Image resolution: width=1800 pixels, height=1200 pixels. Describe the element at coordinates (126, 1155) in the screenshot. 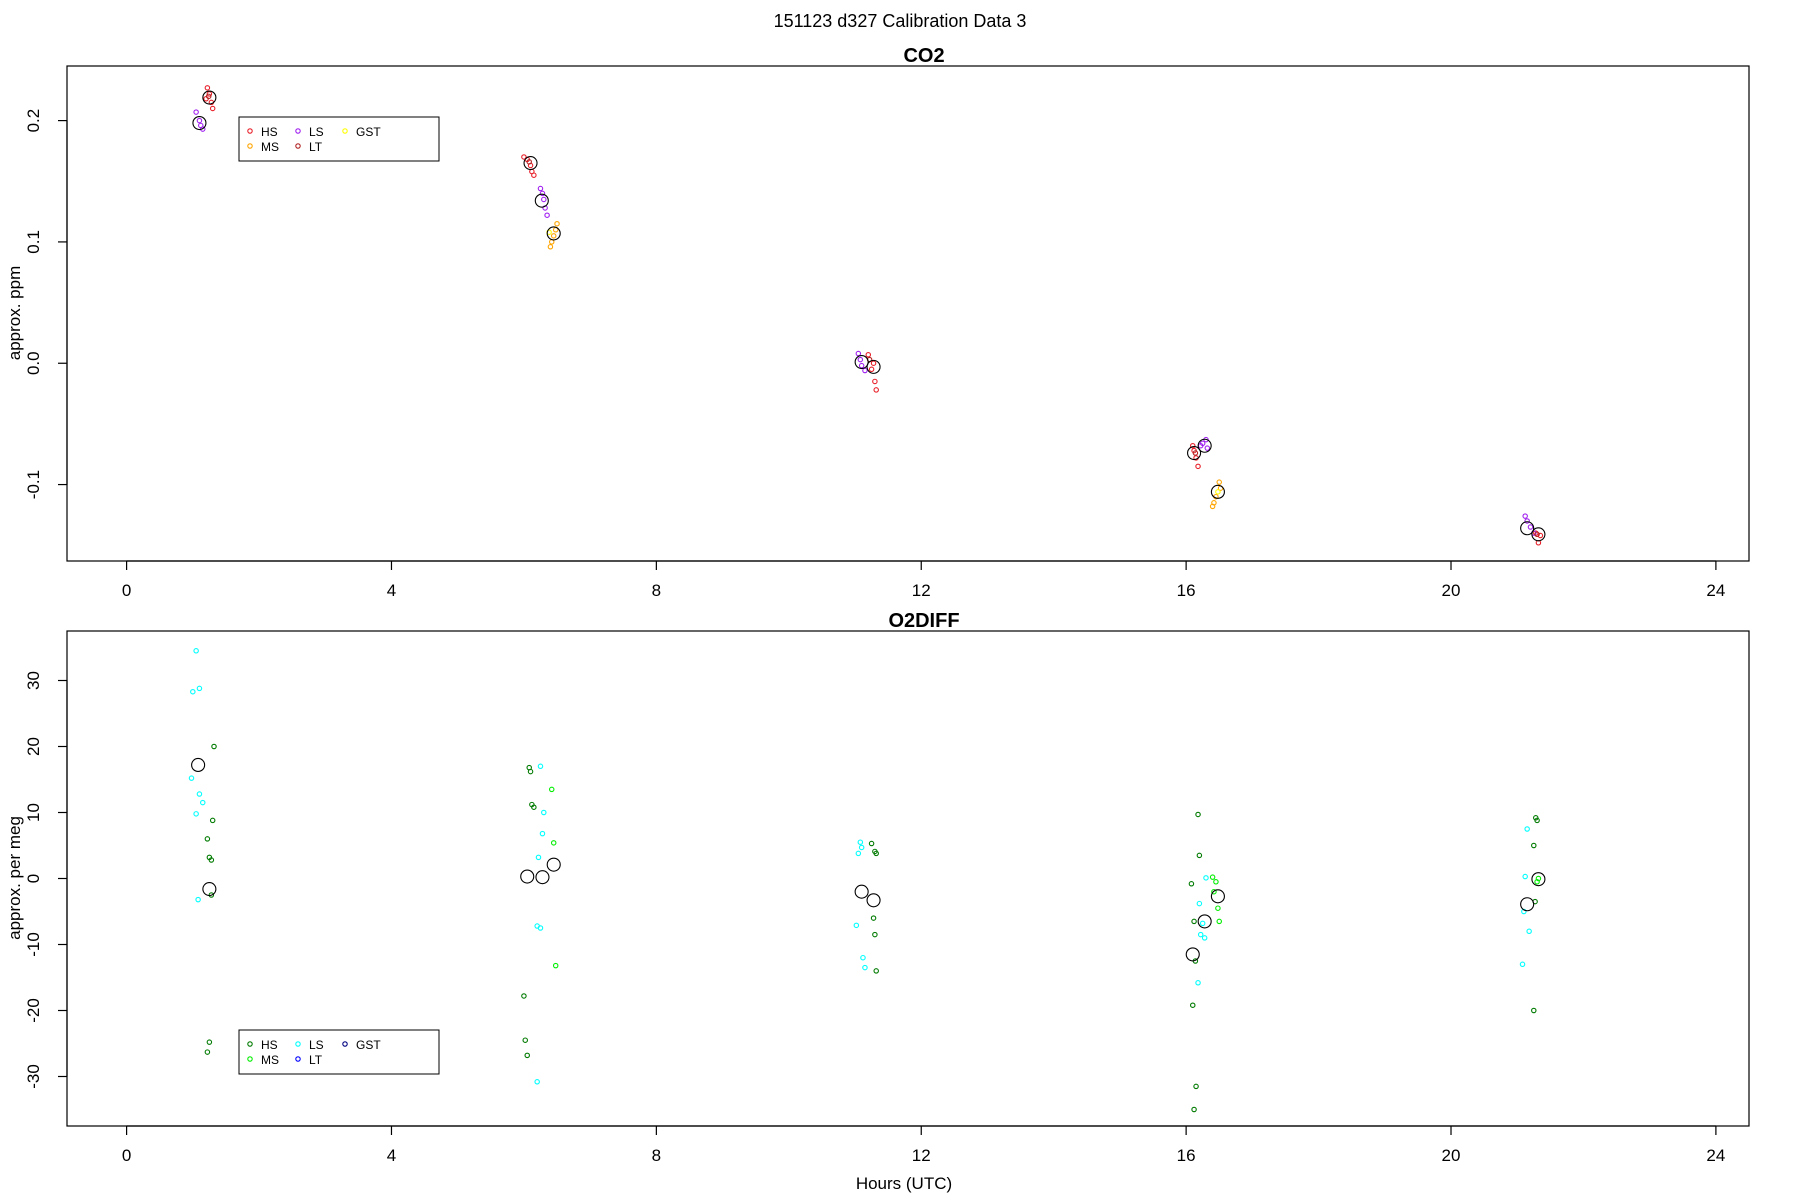

I see `o2diff-x-tick-label: 0` at that location.